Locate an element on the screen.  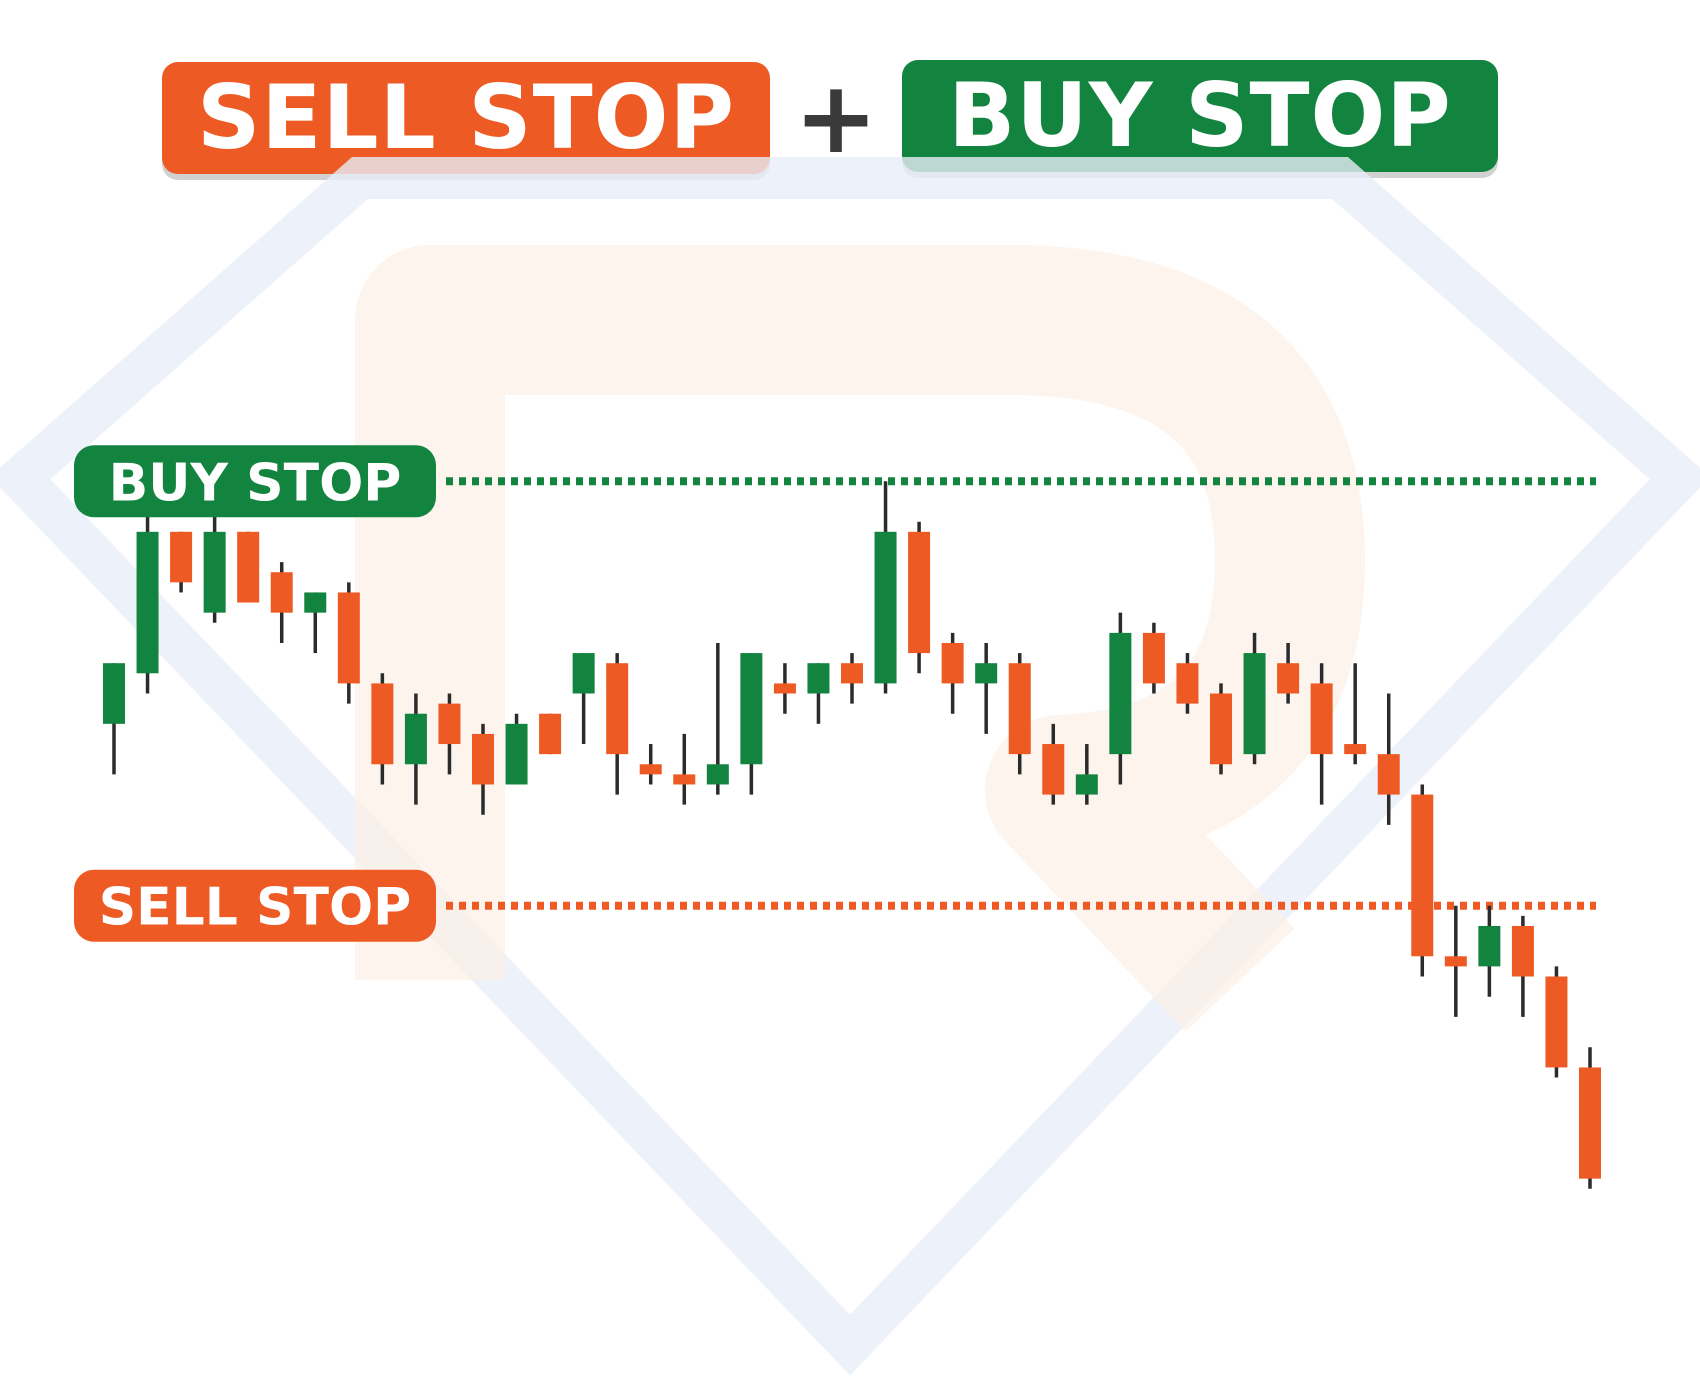
title-row: SELL STOP + BUY STOP is located at coordinates (850, 100).